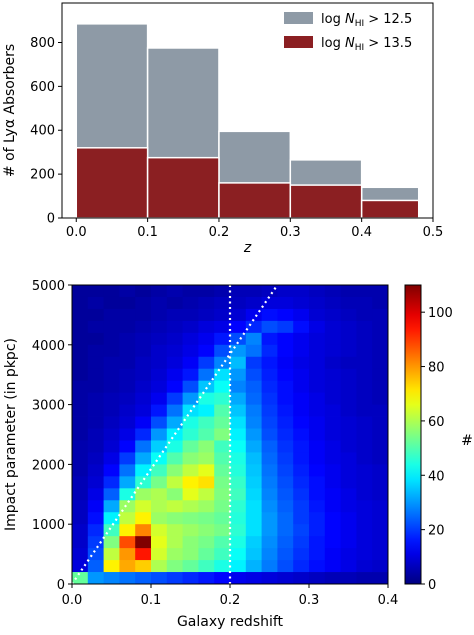  I want to click on histogram-y-tick-label: 400, so click(42, 131).